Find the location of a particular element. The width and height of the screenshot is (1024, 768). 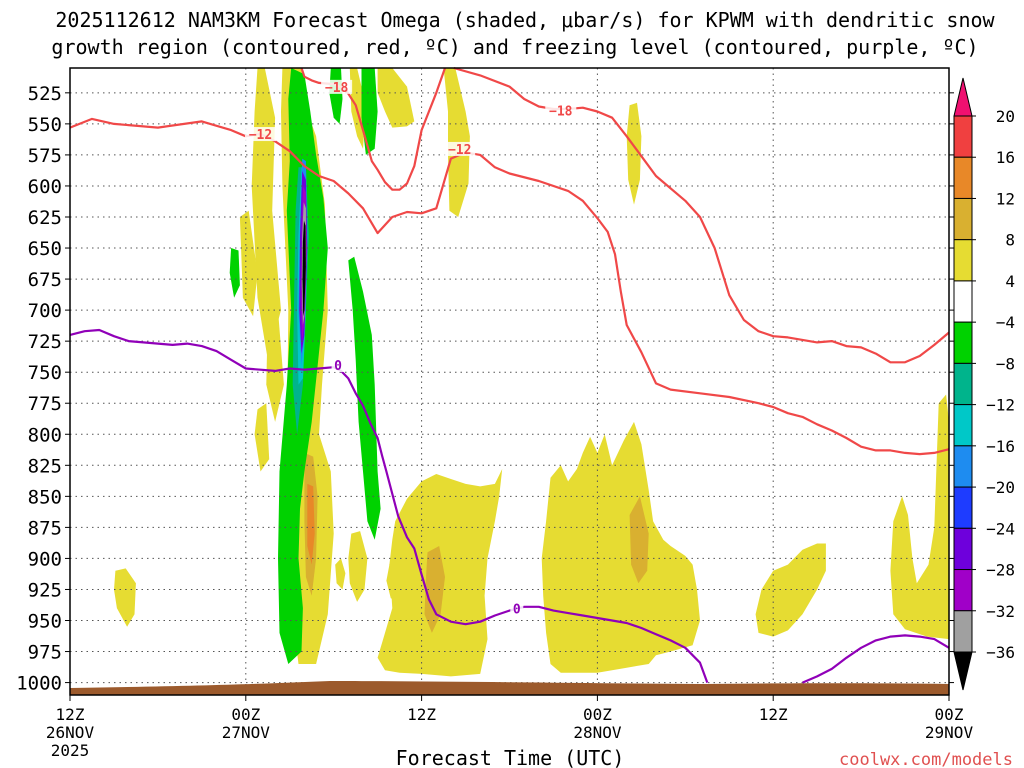

terrain-fill is located at coordinates (509, 688).